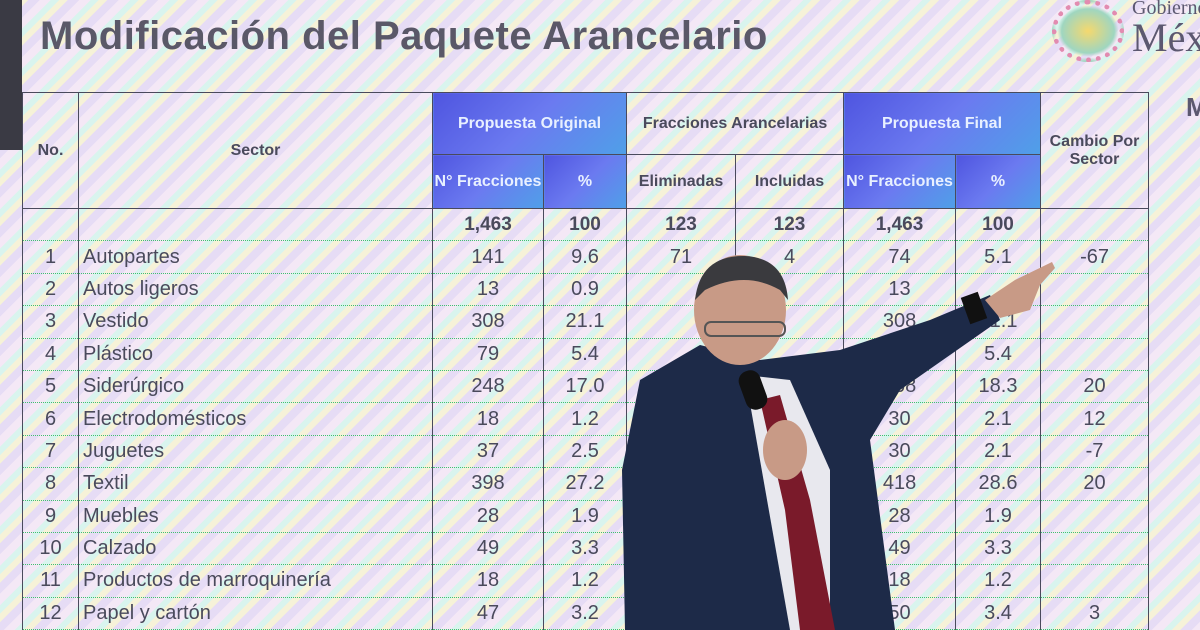 The height and width of the screenshot is (630, 1200). Describe the element at coordinates (585, 322) in the screenshot. I see `cell-orig-pct: 21.1` at that location.